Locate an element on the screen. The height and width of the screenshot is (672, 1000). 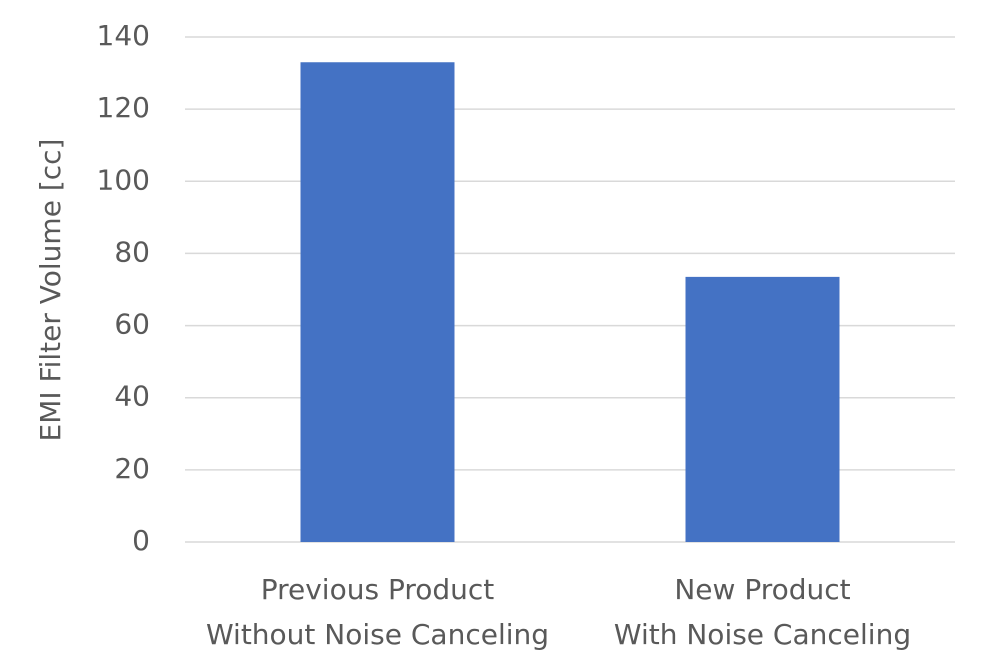
y-tick-label: 20 is located at coordinates (132, 468).